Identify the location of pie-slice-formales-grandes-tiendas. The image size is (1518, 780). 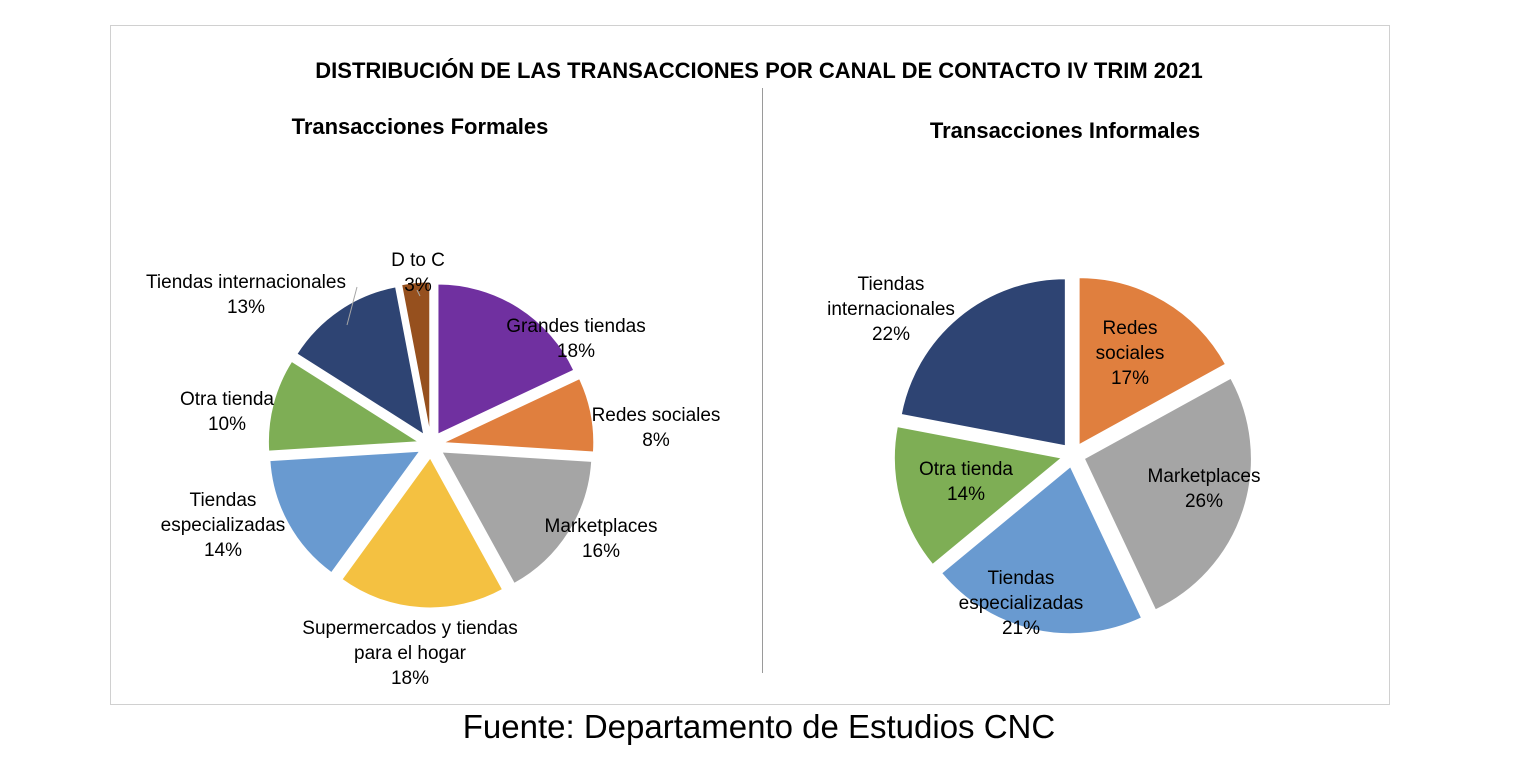
(506, 359).